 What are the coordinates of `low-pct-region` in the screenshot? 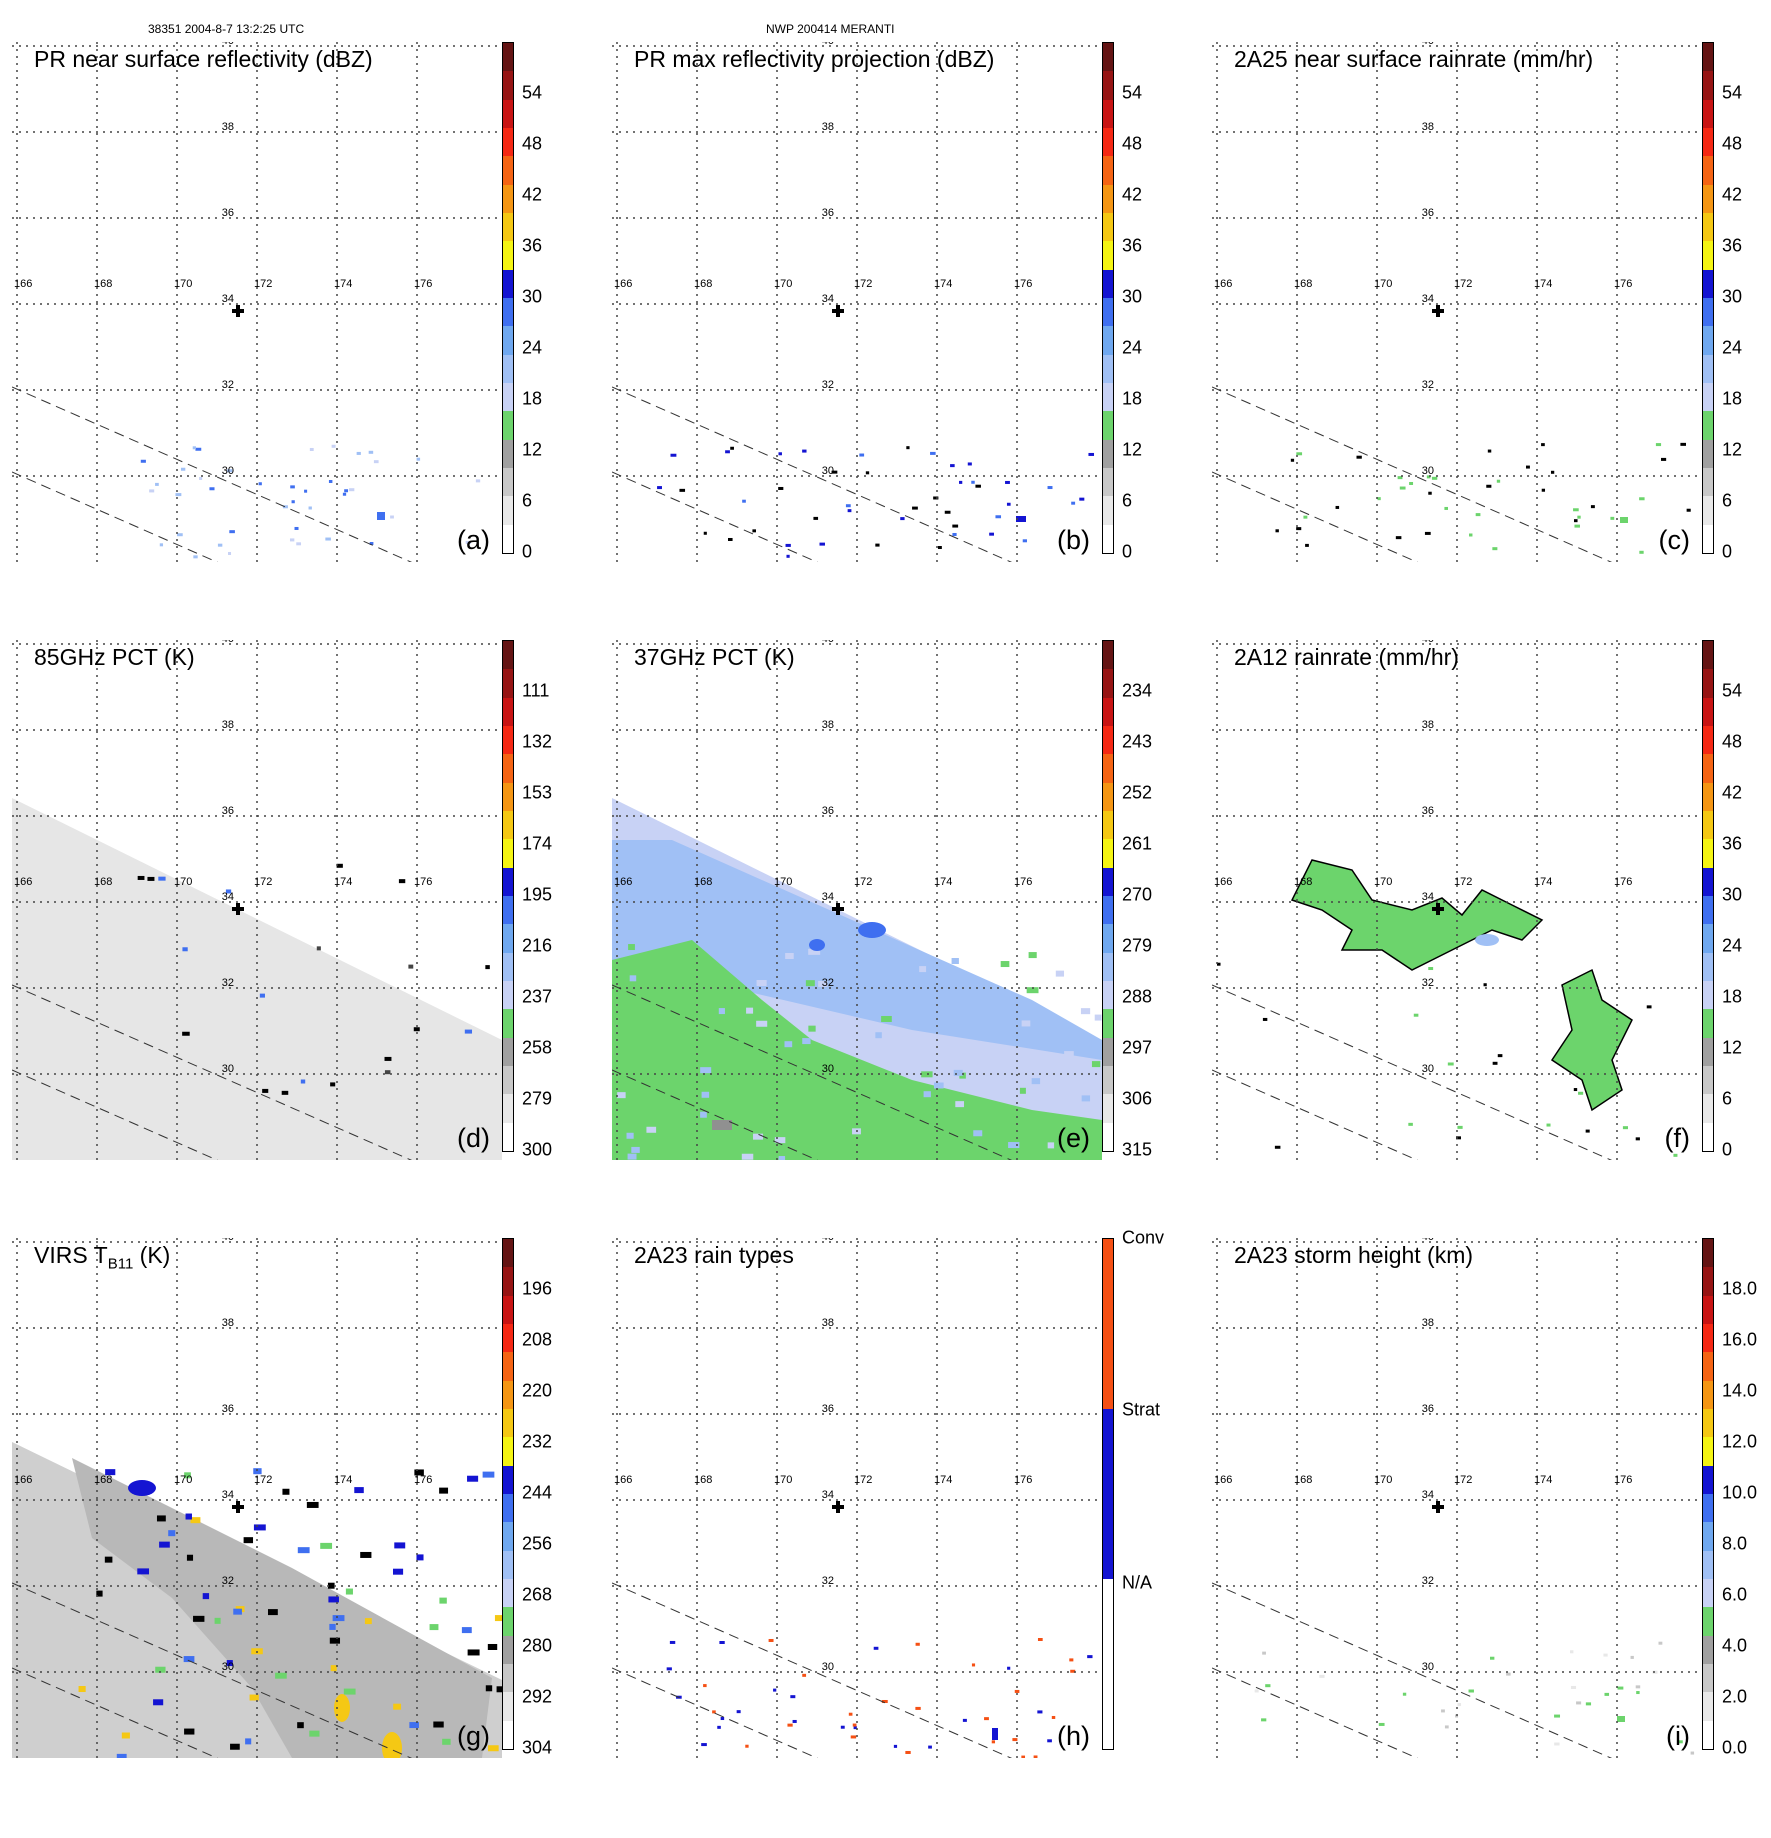 It's located at (857, 1050).